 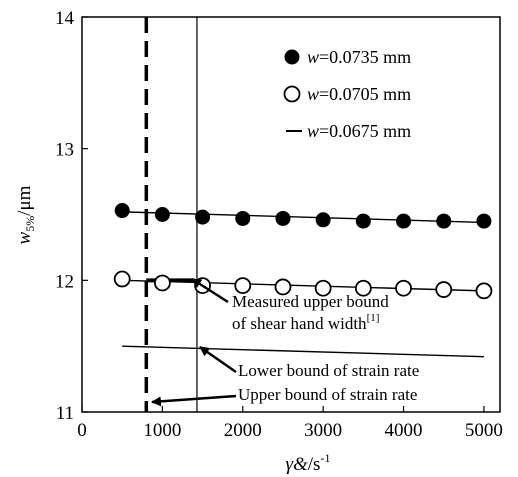 I want to click on y-axis-label-sub: 5%, so click(x=30, y=224).